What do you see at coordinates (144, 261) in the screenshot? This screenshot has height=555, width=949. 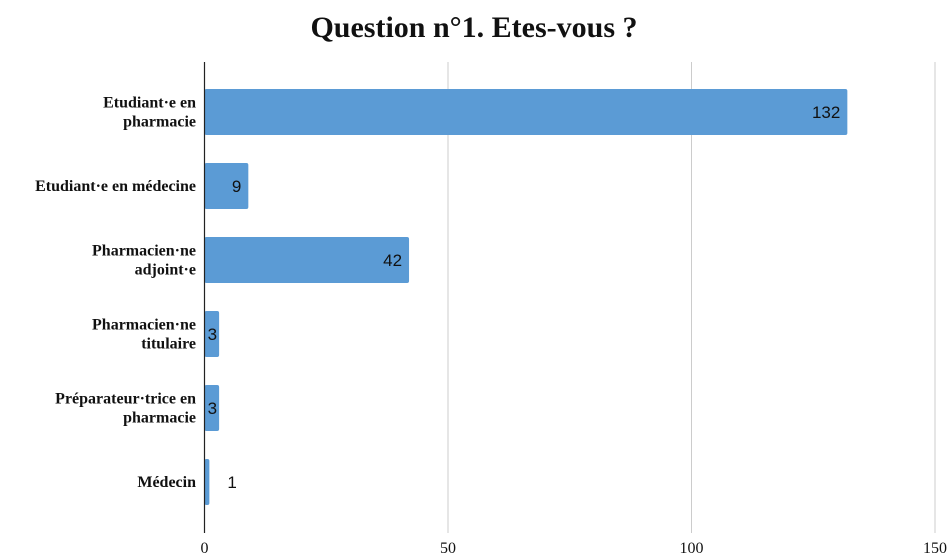 I see `category-label: Pharmacien·ne adjoint·e` at bounding box center [144, 261].